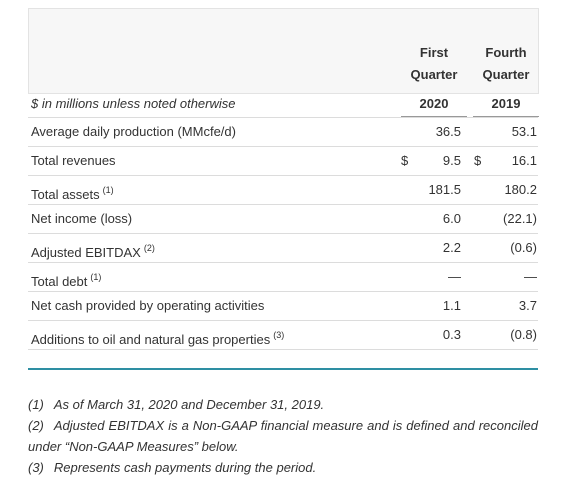  Describe the element at coordinates (133, 103) in the screenshot. I see `units-note: $ in millions unless noted otherwise` at that location.